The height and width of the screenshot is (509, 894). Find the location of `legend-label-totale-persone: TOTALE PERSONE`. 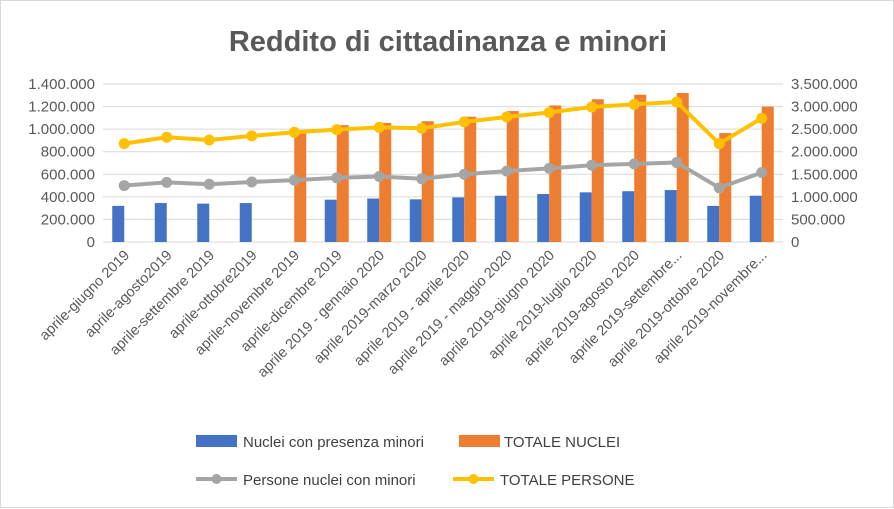

legend-label-totale-persone: TOTALE PERSONE is located at coordinates (567, 480).